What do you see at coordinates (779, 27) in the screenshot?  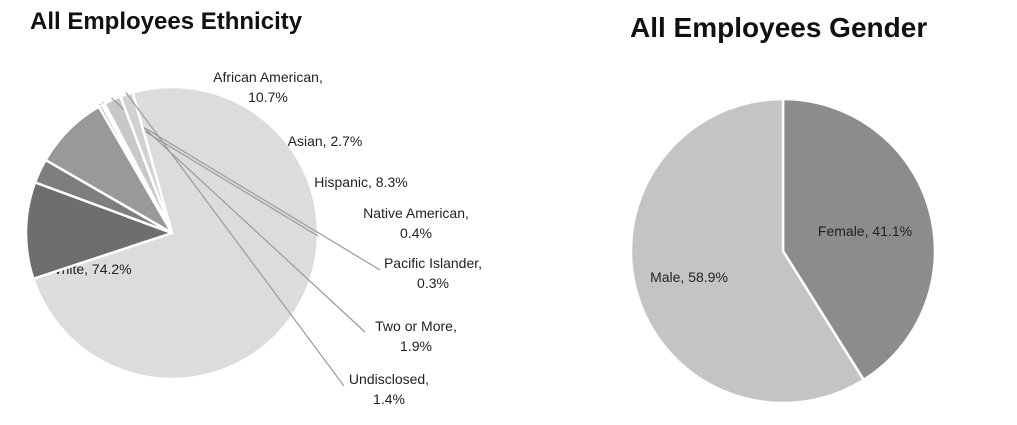 I see `gender-chart-title: All Employees Gender` at bounding box center [779, 27].